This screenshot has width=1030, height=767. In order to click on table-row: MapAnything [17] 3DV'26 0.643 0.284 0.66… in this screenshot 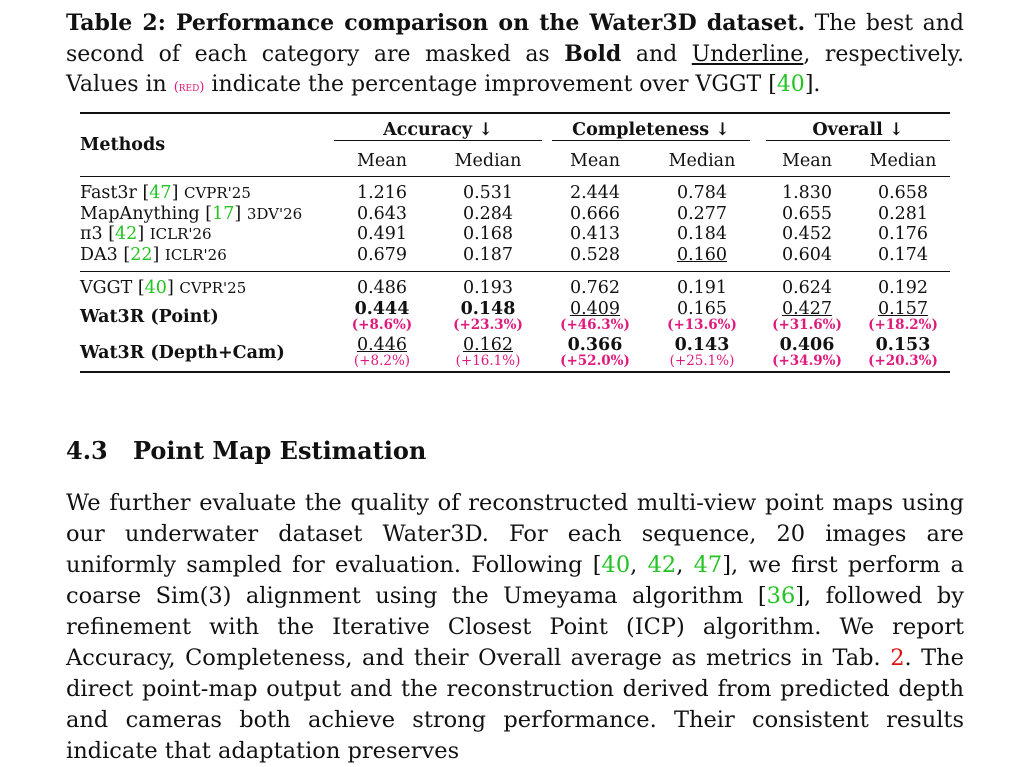, I will do `click(515, 214)`.